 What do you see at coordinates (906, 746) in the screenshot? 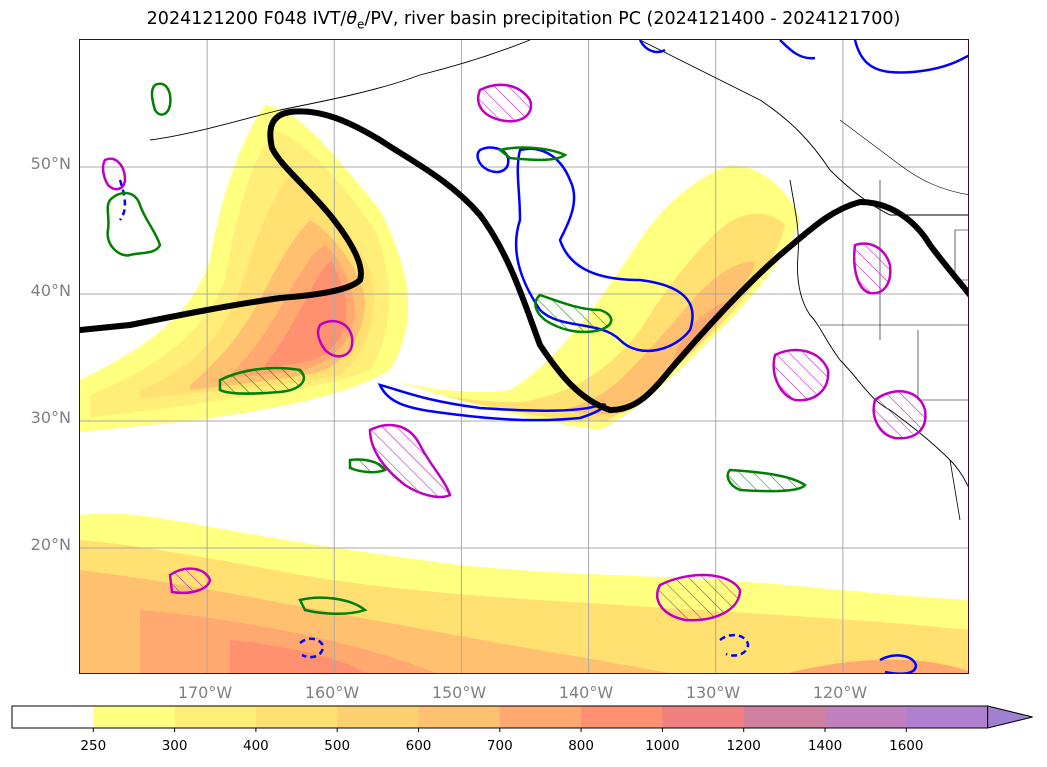
I see `colorbar-tick-label: 1600` at bounding box center [906, 746].